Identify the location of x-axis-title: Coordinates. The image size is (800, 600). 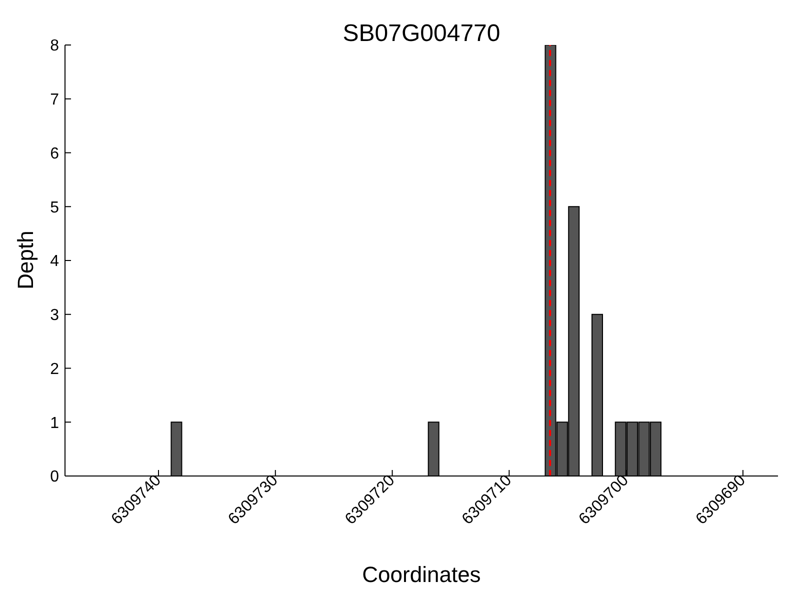
(421, 574).